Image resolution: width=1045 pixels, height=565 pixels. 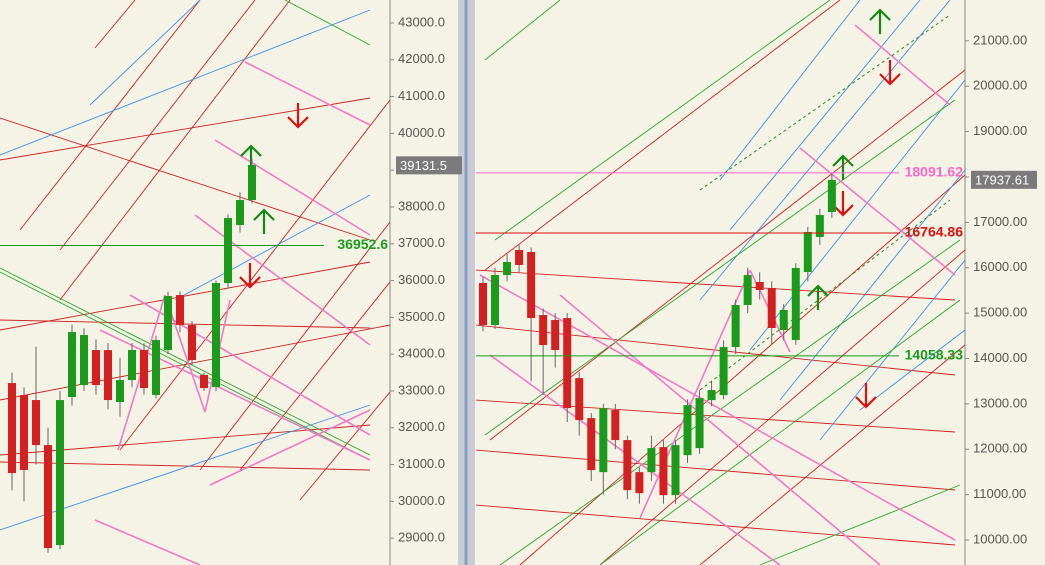 I want to click on y-tick-label: 29000.0, so click(x=421, y=537).